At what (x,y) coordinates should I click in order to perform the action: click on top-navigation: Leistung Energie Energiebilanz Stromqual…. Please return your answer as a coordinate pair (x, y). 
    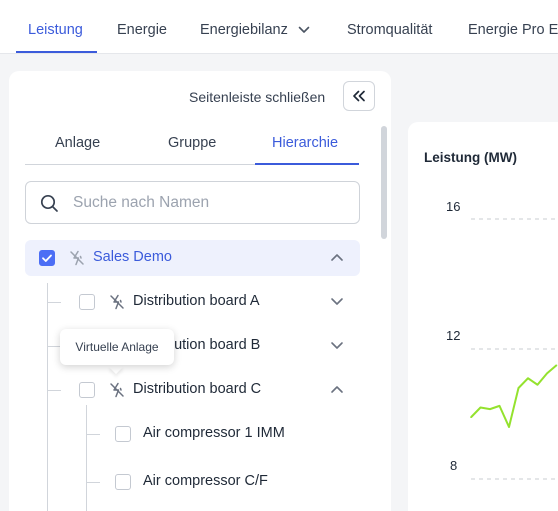
    Looking at the image, I should click on (279, 27).